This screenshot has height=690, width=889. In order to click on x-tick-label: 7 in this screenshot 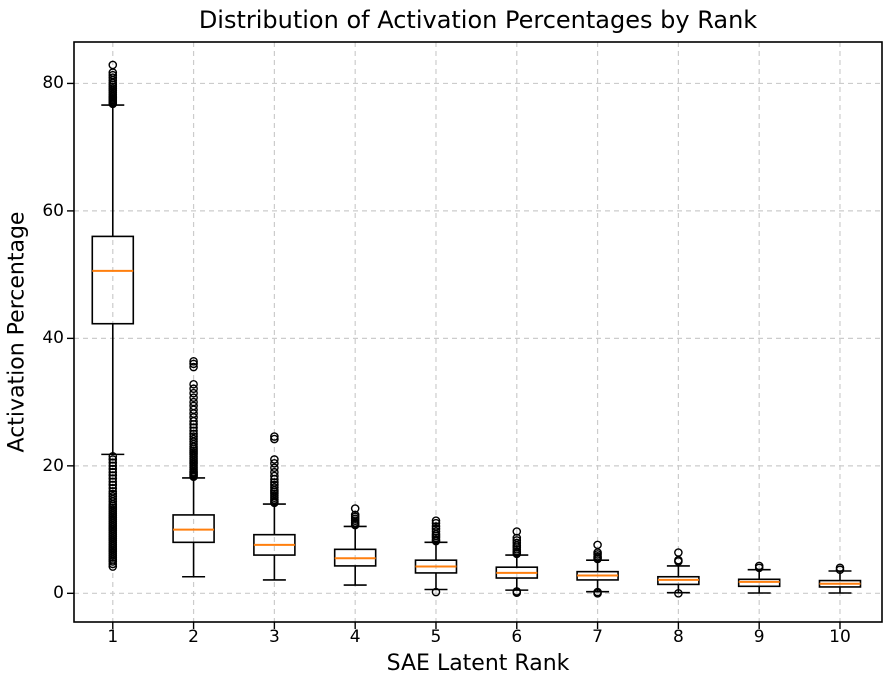, I will do `click(597, 637)`.